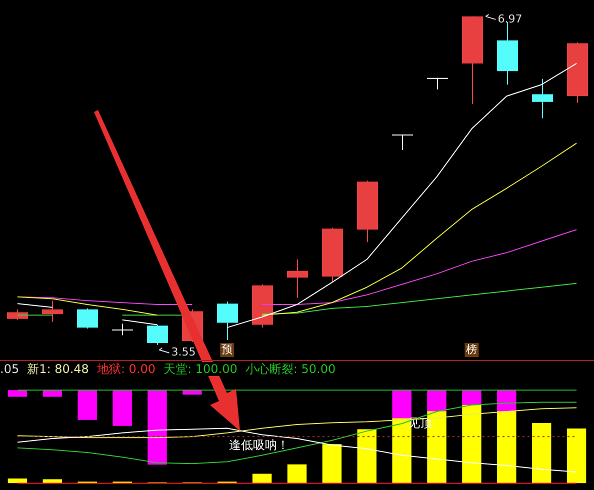  What do you see at coordinates (183, 352) in the screenshot?
I see `text: 3.55` at bounding box center [183, 352].